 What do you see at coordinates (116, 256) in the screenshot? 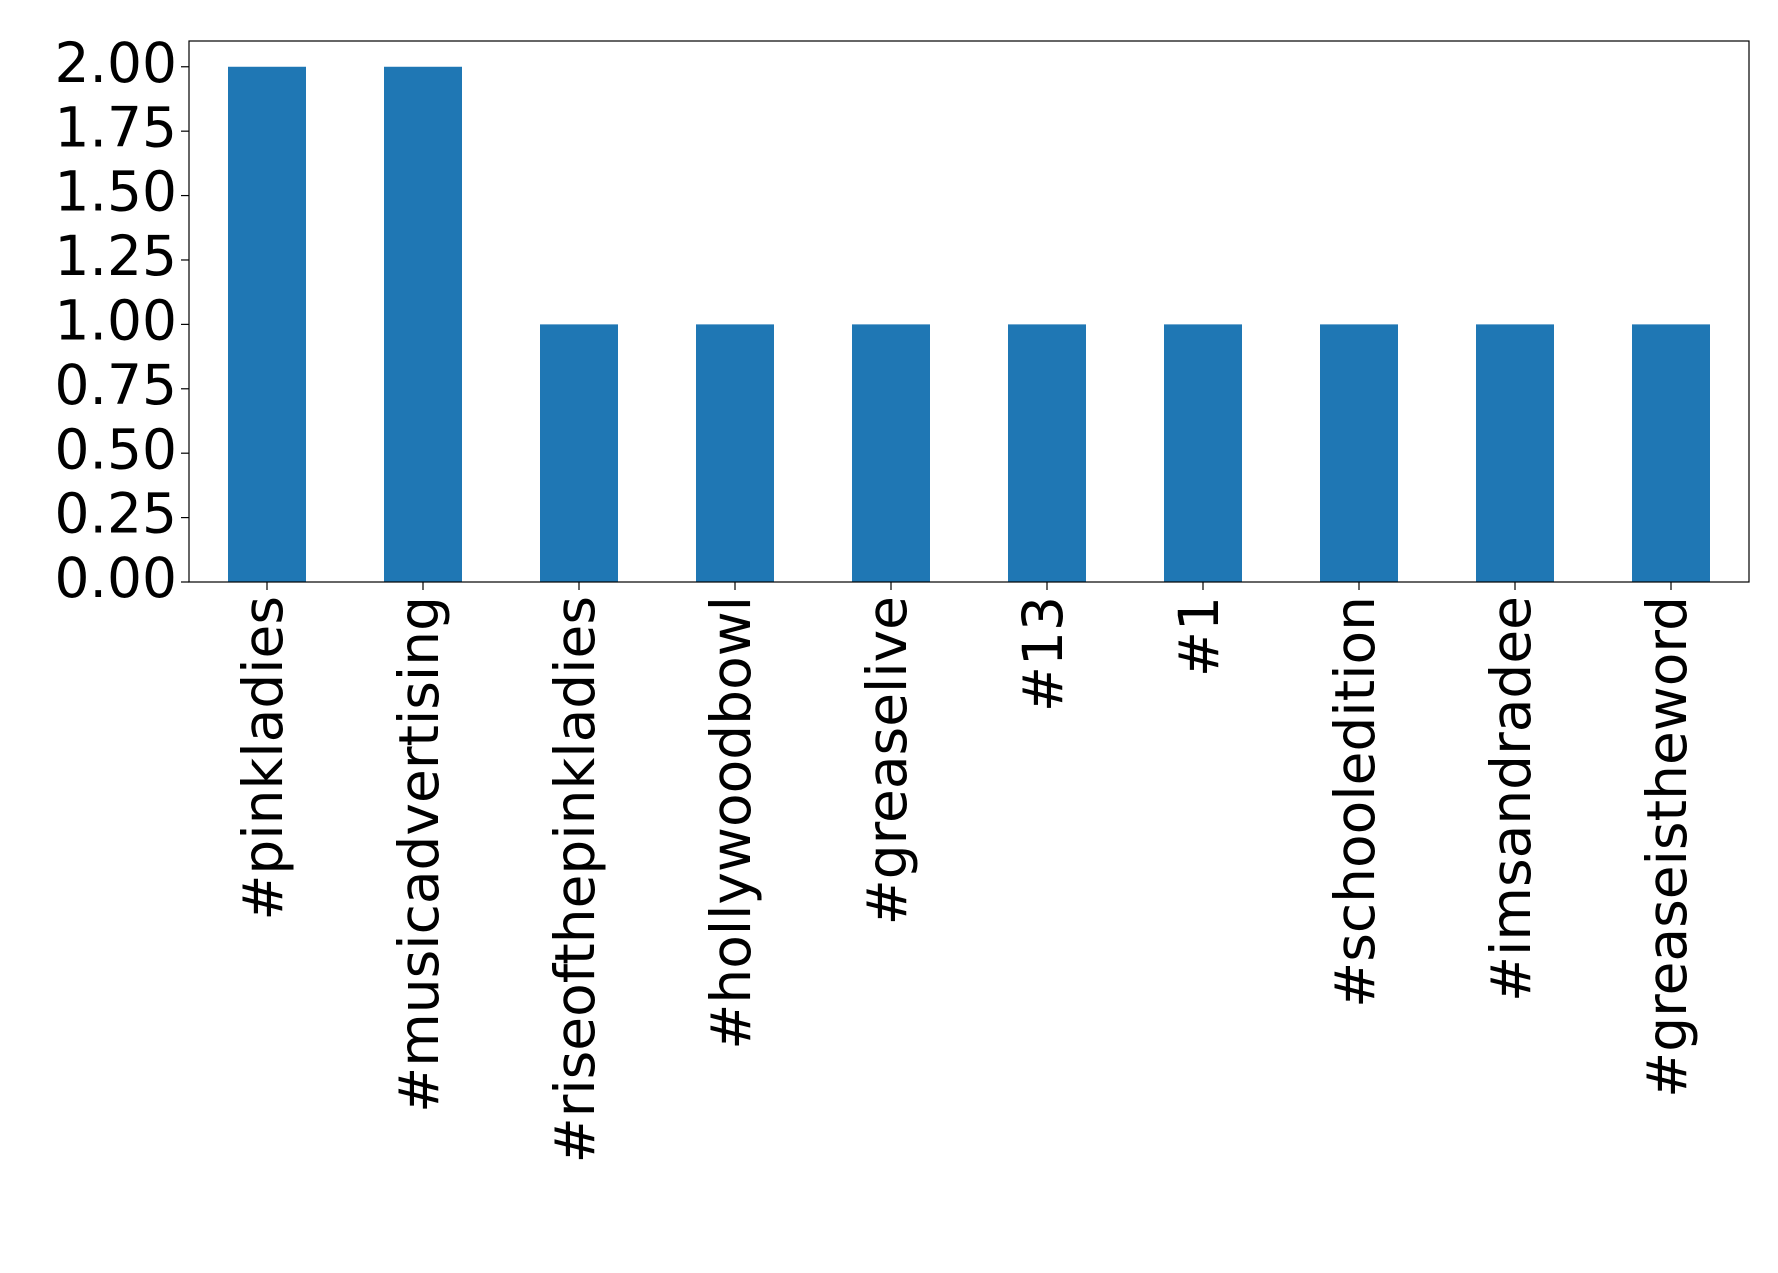
I see `y-tick-label: 1.25` at bounding box center [116, 256].